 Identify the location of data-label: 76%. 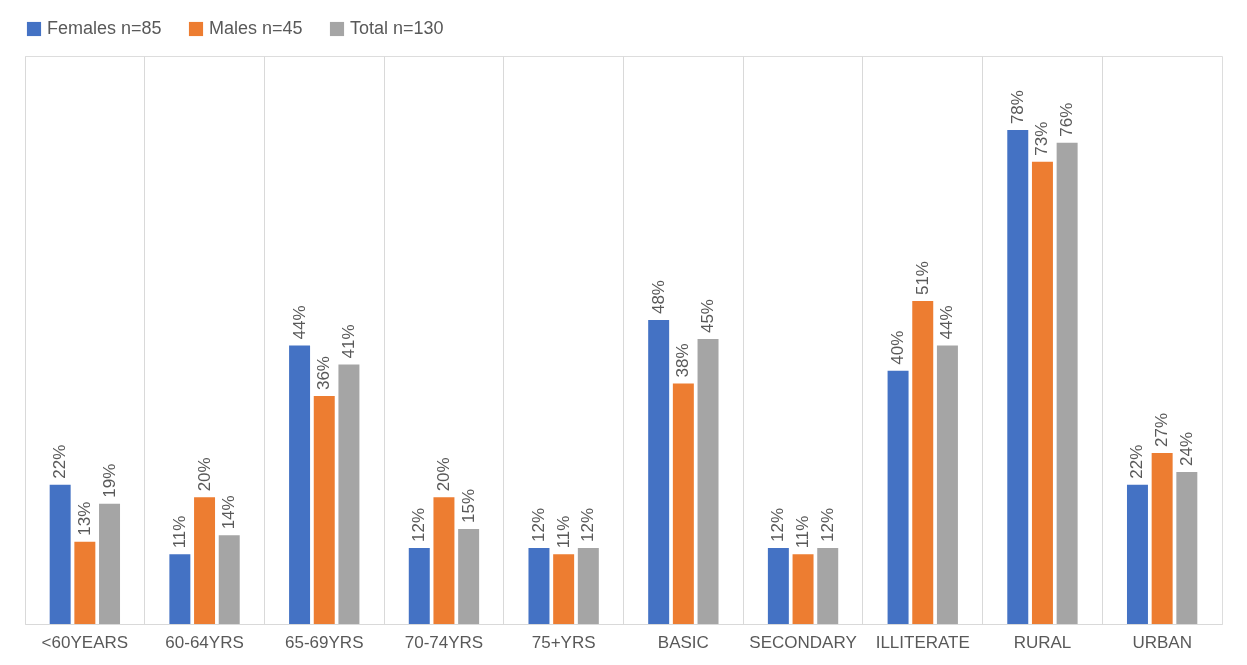
(1067, 119).